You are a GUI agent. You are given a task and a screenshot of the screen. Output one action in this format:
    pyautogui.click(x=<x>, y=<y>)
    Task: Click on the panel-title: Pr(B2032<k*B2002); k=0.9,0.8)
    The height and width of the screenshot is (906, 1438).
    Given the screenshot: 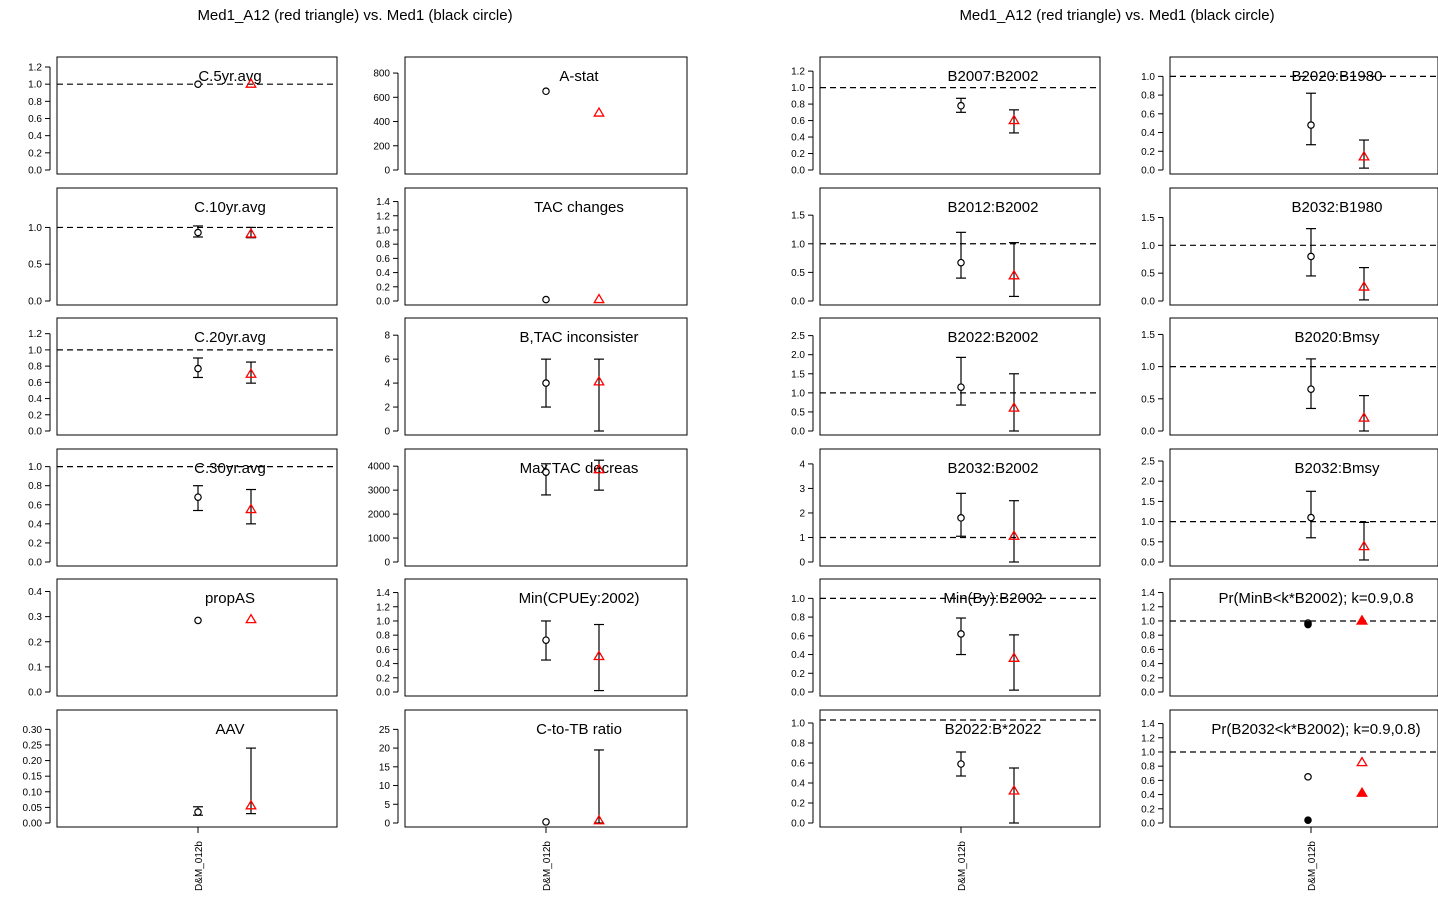 What is the action you would take?
    pyautogui.click(x=1315, y=729)
    